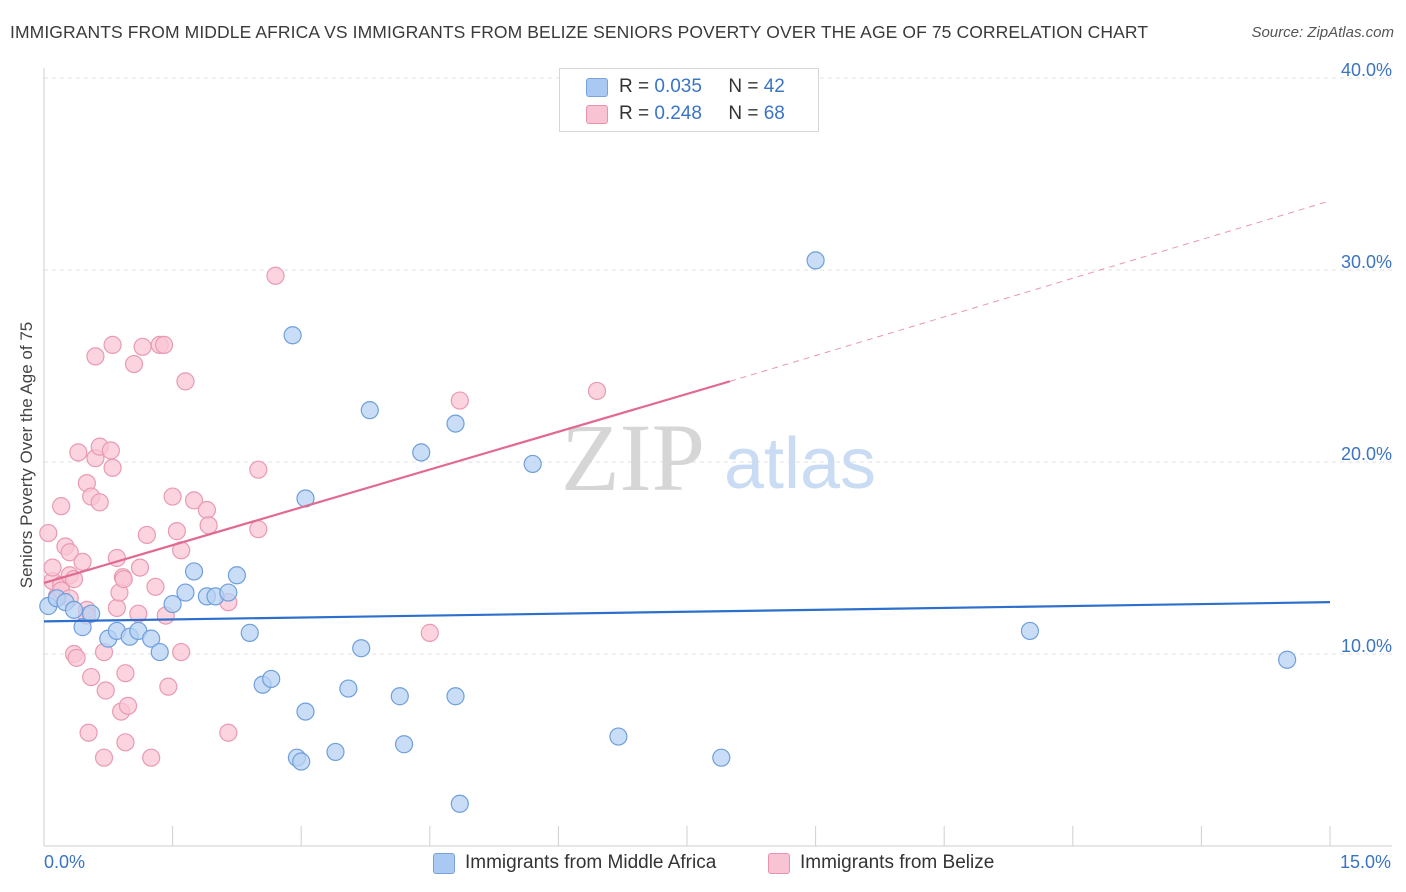 The height and width of the screenshot is (892, 1406). Describe the element at coordinates (387, 482) in the screenshot. I see `trendline-belize` at that location.